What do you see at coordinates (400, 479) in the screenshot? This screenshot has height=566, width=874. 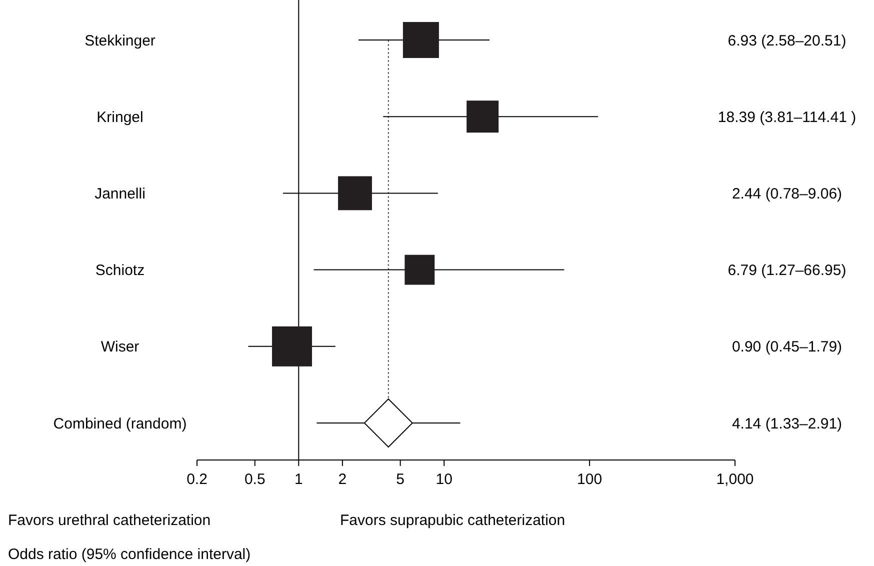 I see `x-tick-label: 5` at bounding box center [400, 479].